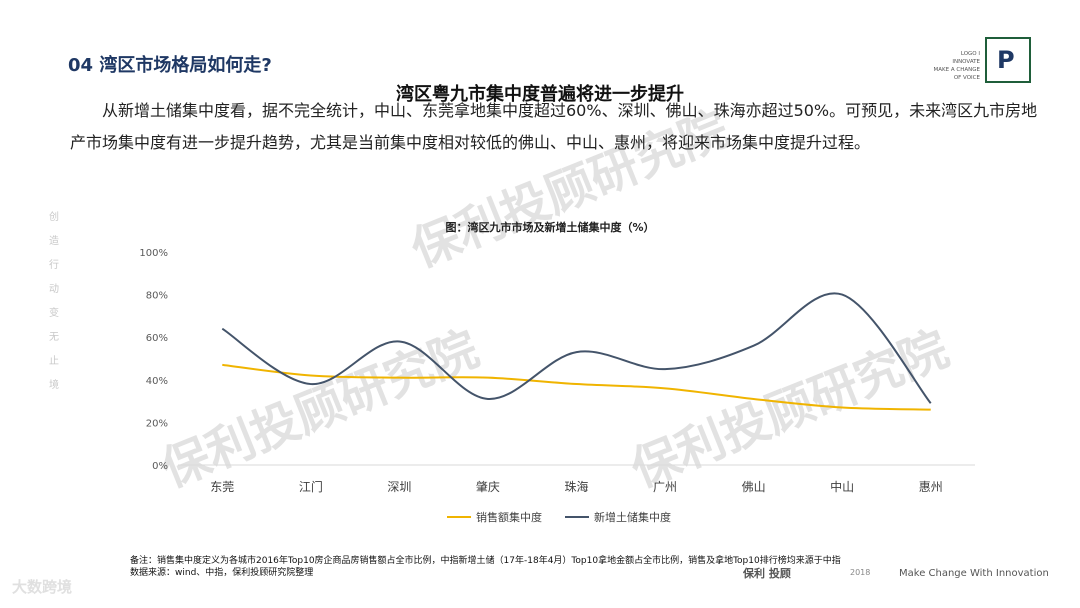 Image resolution: width=1080 pixels, height=608 pixels. I want to click on corner-watermark: 大数跨境, so click(42, 587).